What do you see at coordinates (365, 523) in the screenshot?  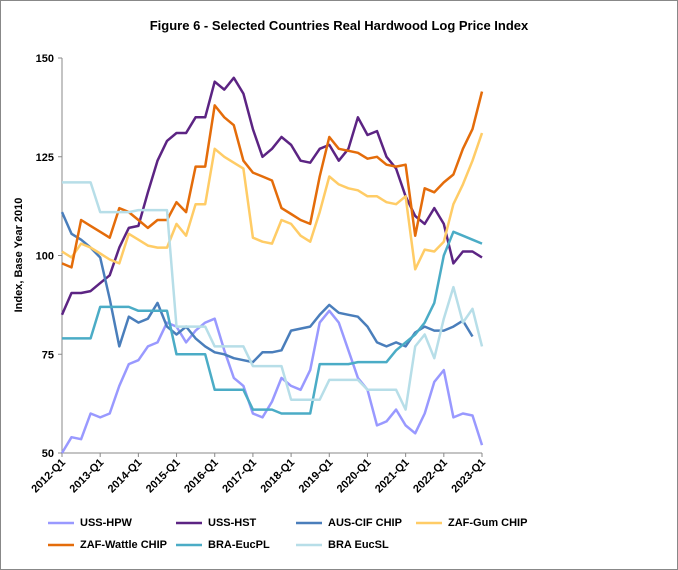 I see `legend-label: AUS-CIF CHIP` at bounding box center [365, 523].